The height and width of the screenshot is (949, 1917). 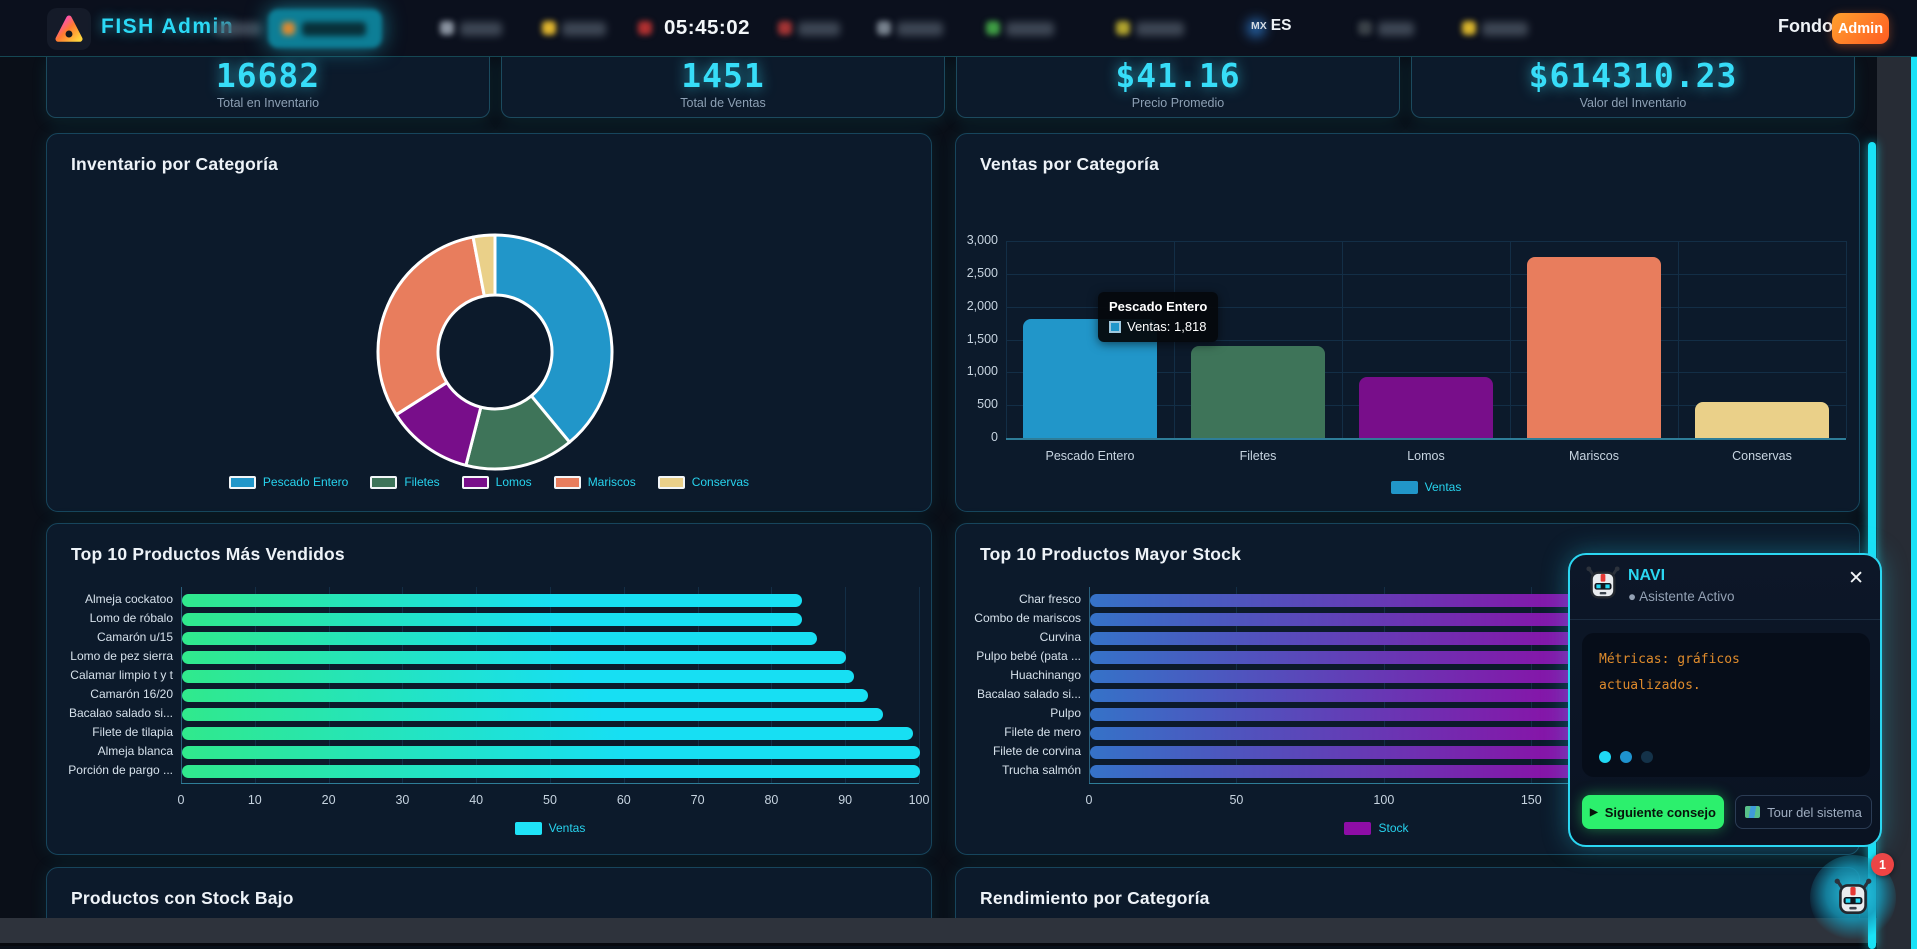 I want to click on row-label: Almeja cockatoo, so click(x=128, y=599).